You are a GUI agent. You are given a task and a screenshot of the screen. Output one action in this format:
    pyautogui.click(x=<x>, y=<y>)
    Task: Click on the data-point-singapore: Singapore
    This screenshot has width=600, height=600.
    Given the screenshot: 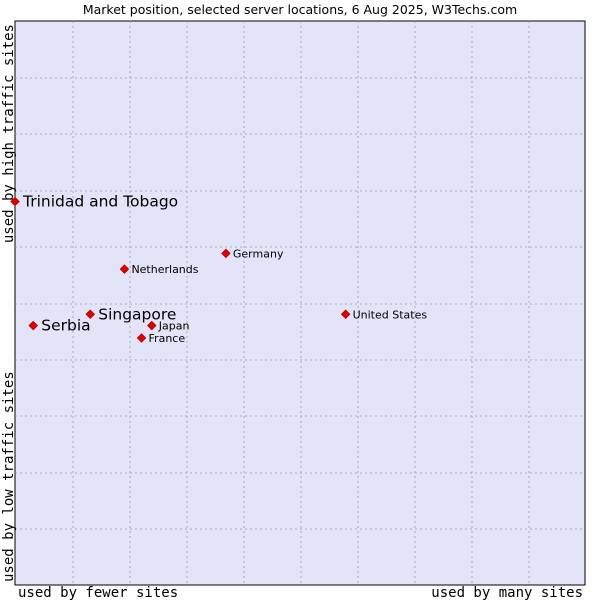 What is the action you would take?
    pyautogui.click(x=130, y=314)
    